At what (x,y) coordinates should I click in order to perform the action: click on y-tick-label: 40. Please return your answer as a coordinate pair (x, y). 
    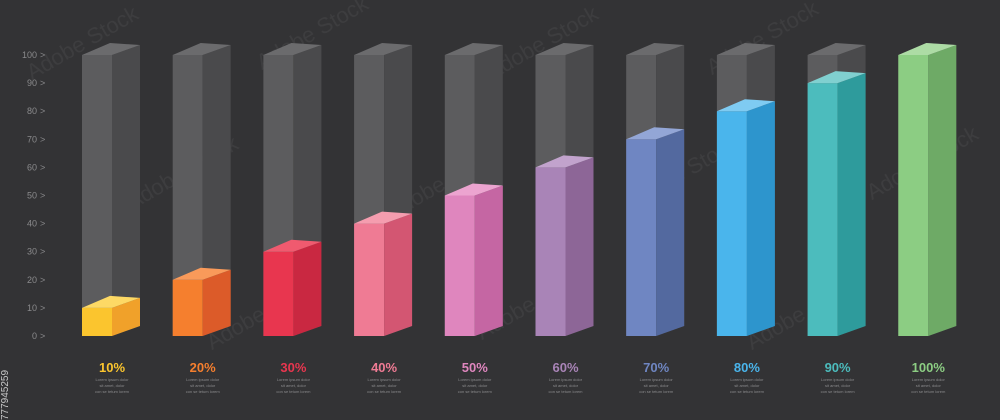
    Looking at the image, I should click on (32, 224).